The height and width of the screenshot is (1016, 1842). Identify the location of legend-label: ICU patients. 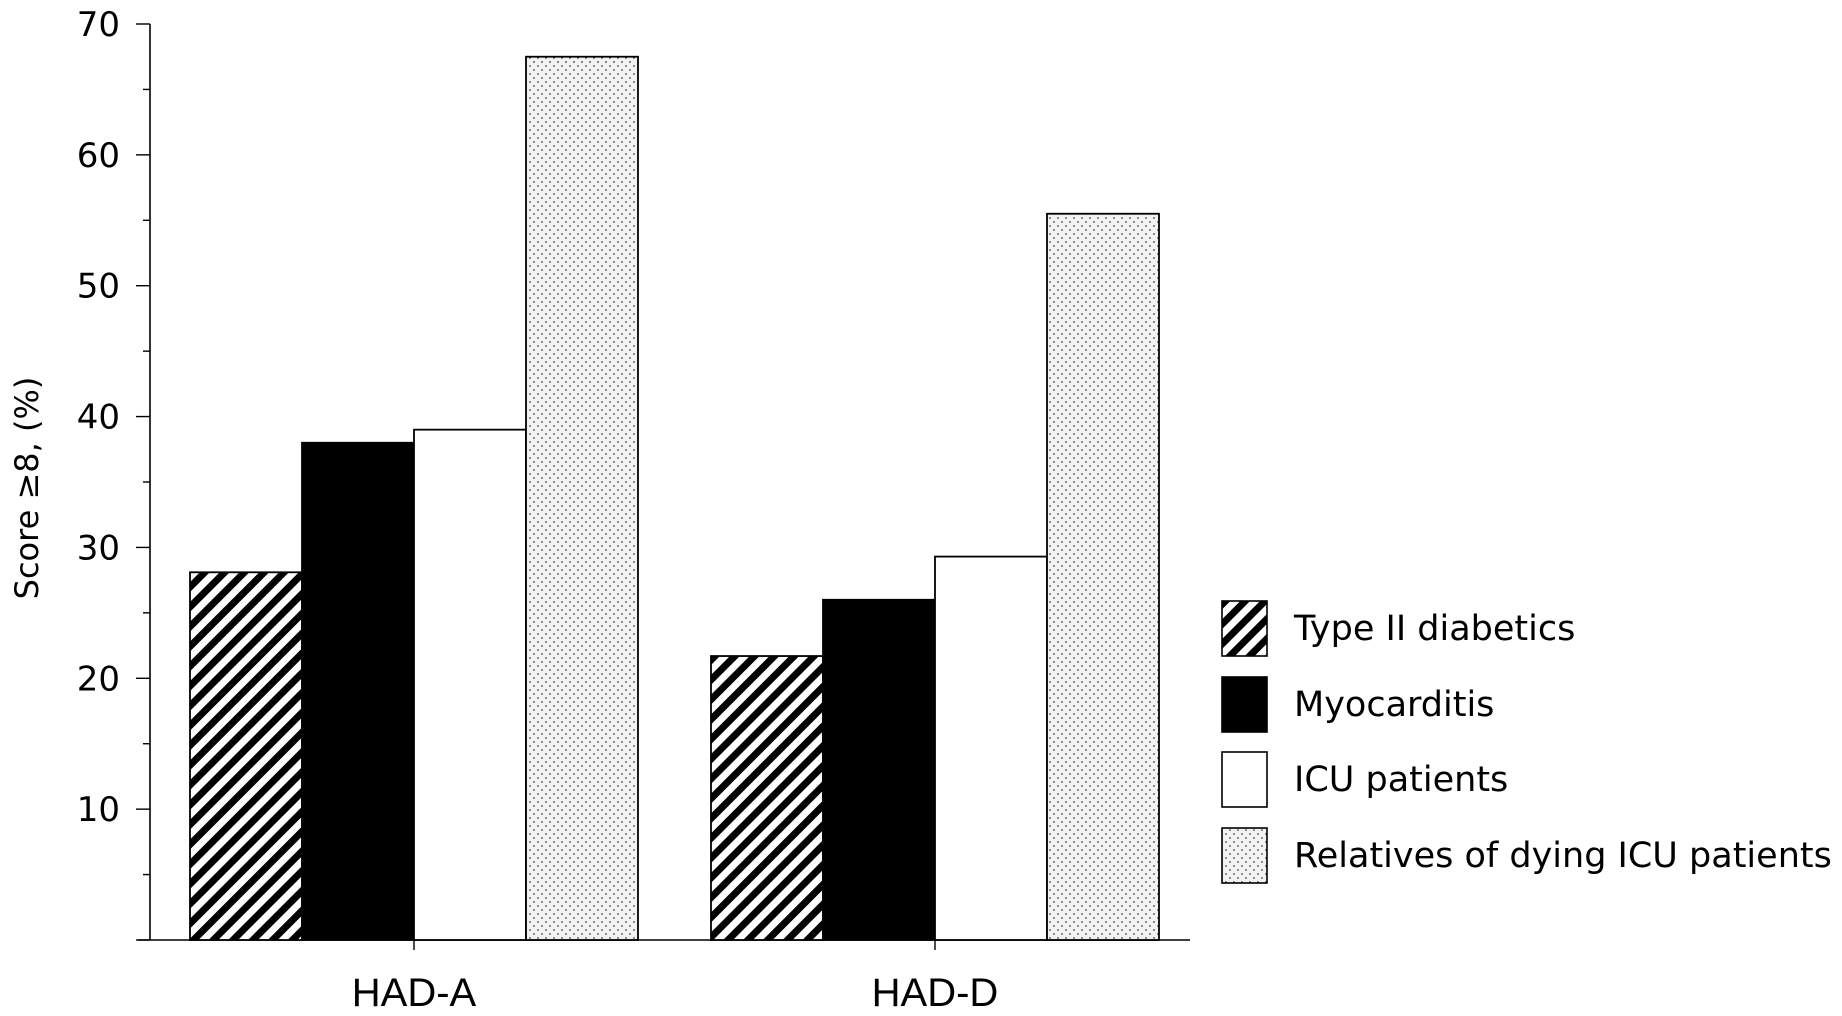
(1401, 780).